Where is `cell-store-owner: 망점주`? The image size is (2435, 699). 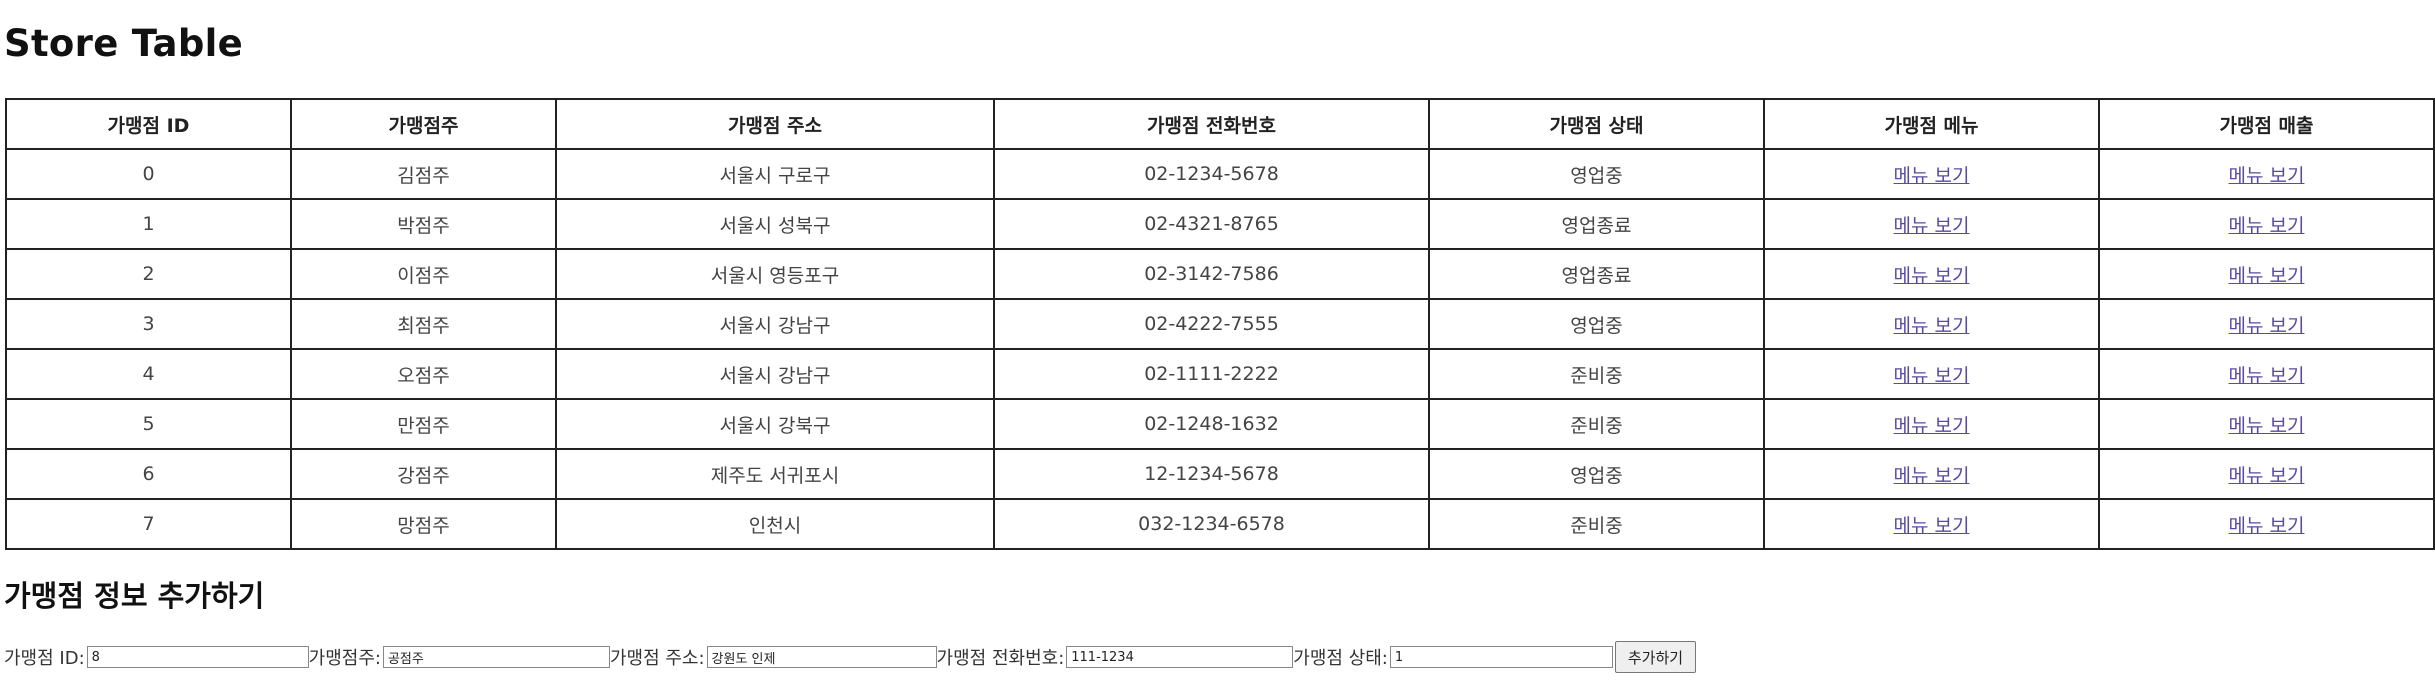
cell-store-owner: 망점주 is located at coordinates (423, 524).